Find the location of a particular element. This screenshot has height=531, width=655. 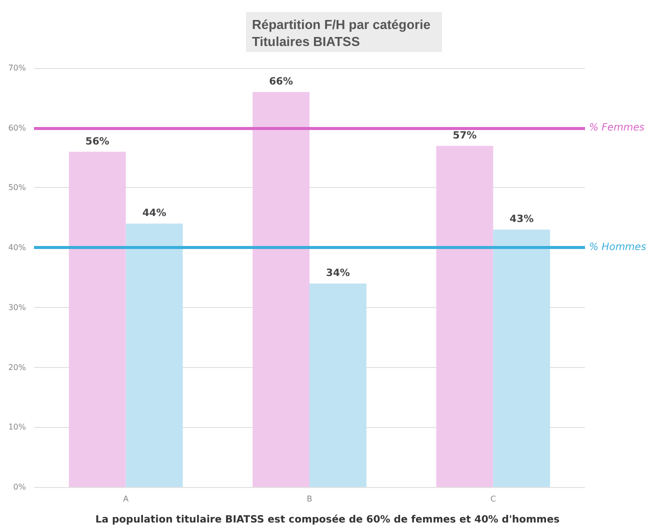

text: 57% is located at coordinates (464, 136).